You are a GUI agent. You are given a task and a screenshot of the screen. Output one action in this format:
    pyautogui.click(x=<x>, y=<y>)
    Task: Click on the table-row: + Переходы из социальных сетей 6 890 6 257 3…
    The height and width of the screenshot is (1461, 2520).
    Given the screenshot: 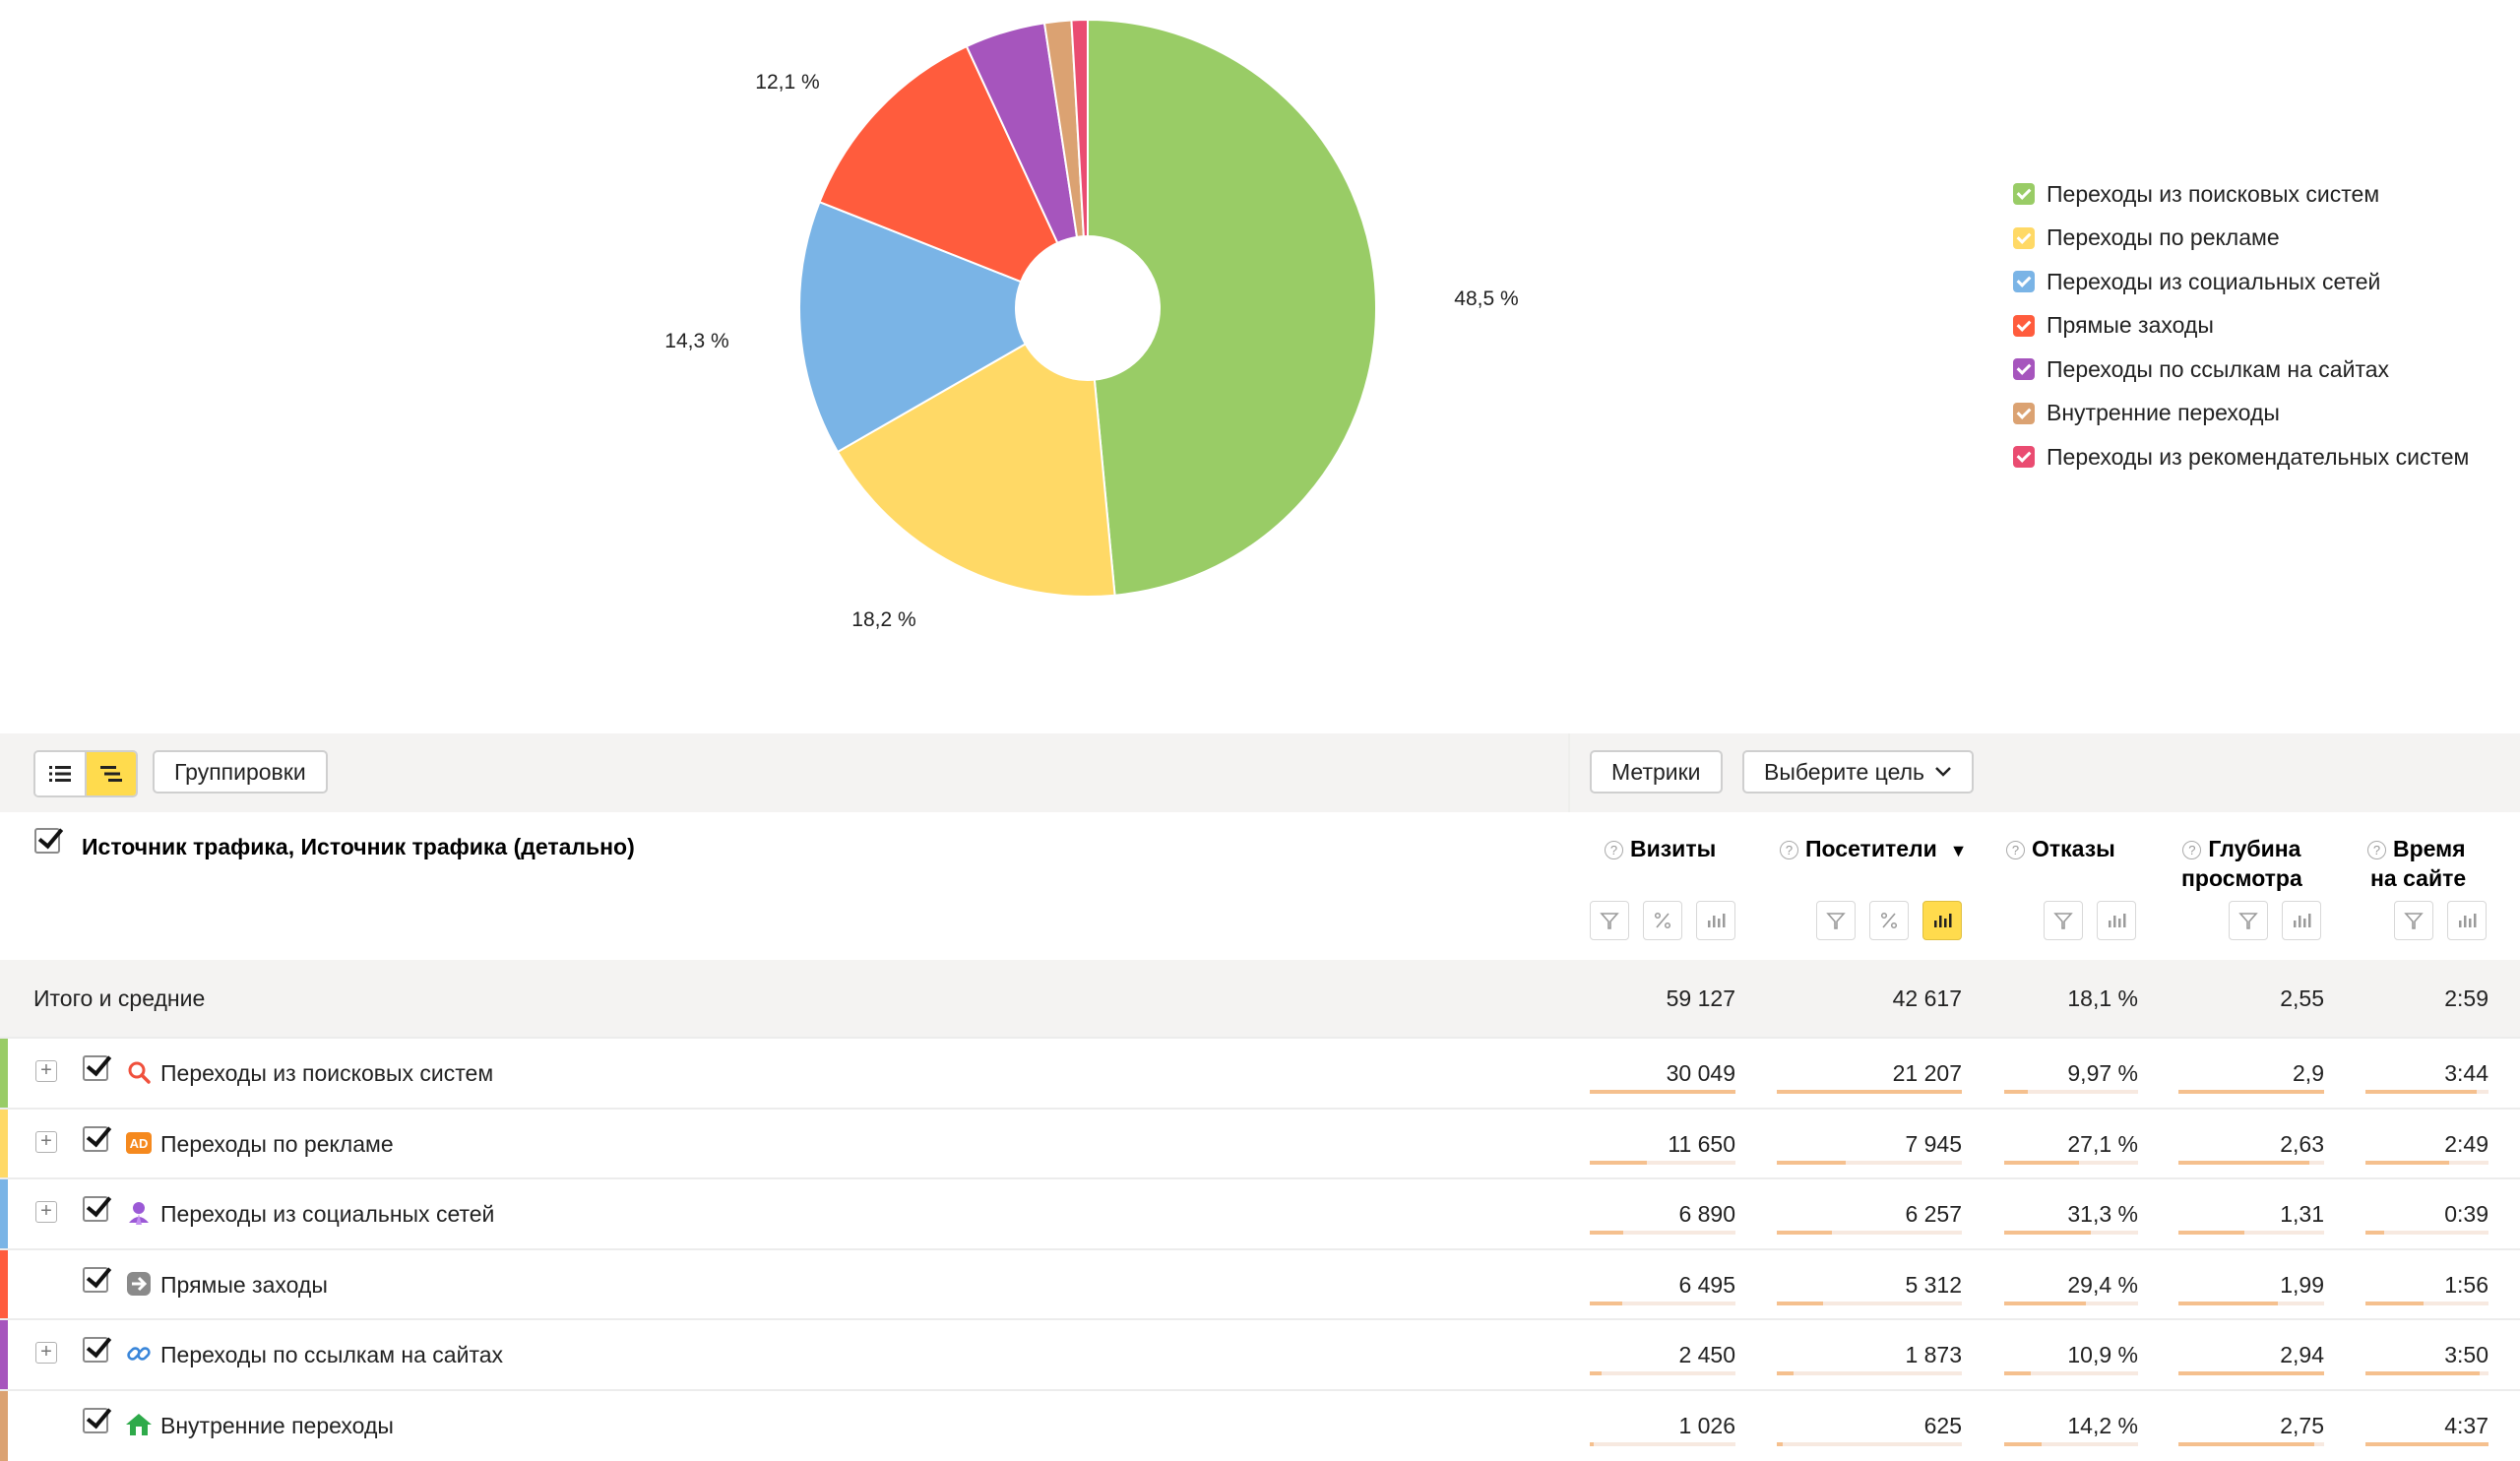 What is the action you would take?
    pyautogui.click(x=1260, y=1213)
    